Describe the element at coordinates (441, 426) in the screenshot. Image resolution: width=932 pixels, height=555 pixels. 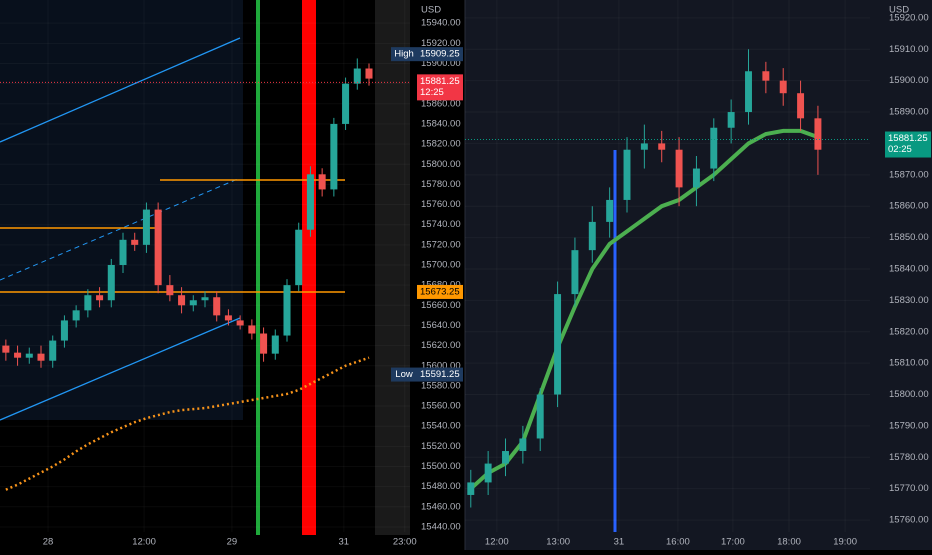
I see `y-tick-label: 15540.00` at that location.